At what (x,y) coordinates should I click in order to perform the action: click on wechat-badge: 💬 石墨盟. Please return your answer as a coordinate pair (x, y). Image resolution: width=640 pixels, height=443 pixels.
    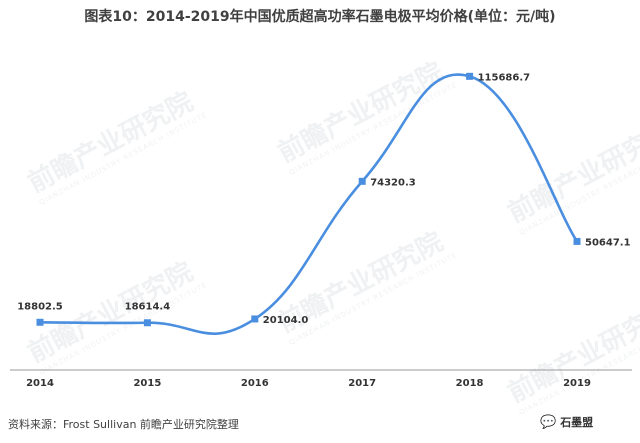
    Looking at the image, I should click on (566, 422).